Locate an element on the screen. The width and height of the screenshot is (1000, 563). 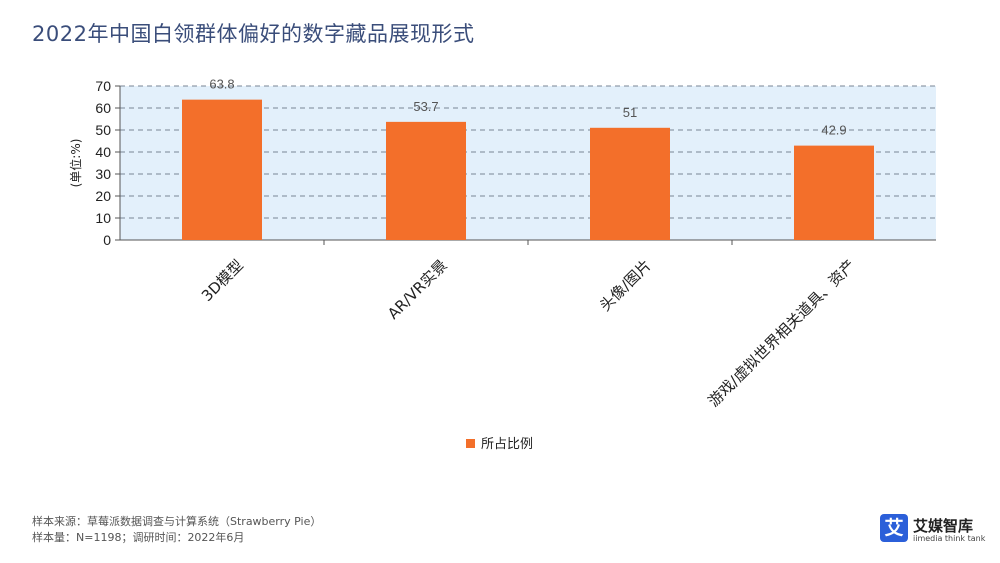
y-tick-label: 50 is located at coordinates (103, 130).